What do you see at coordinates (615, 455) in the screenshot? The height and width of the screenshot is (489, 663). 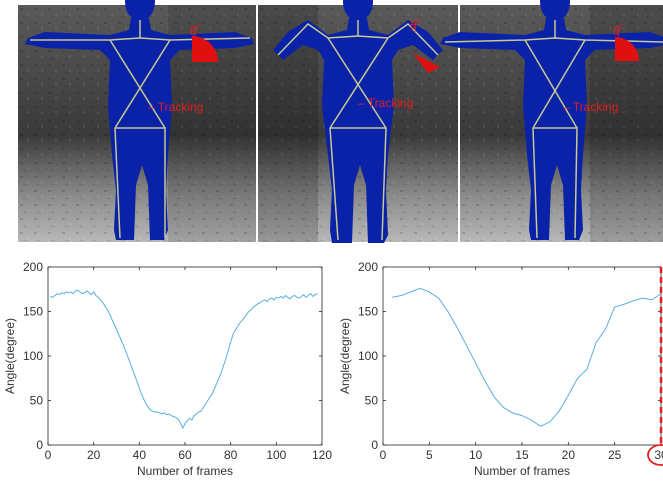 I see `x-tick-label: 25` at bounding box center [615, 455].